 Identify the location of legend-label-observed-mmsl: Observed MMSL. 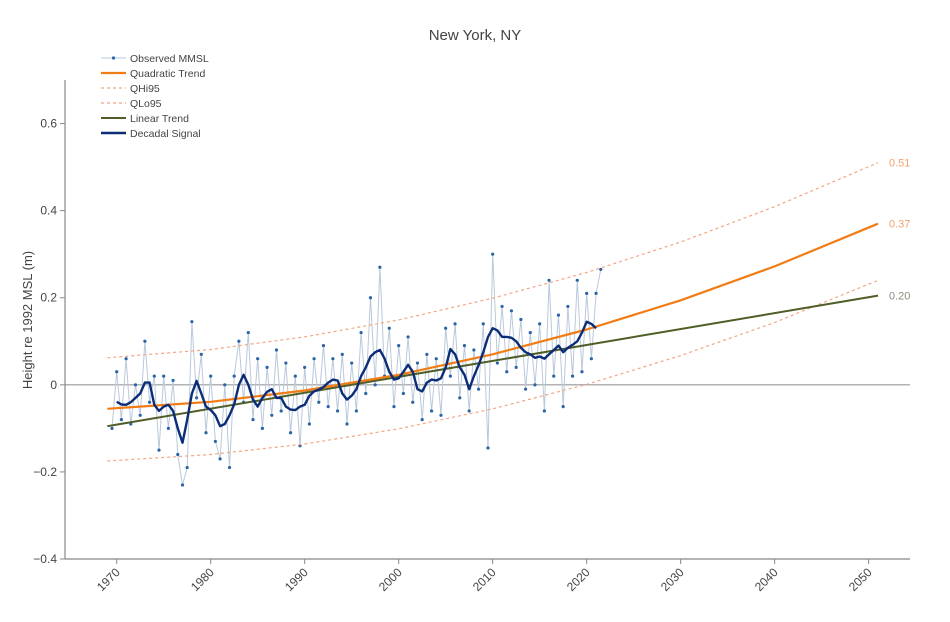
(169, 59).